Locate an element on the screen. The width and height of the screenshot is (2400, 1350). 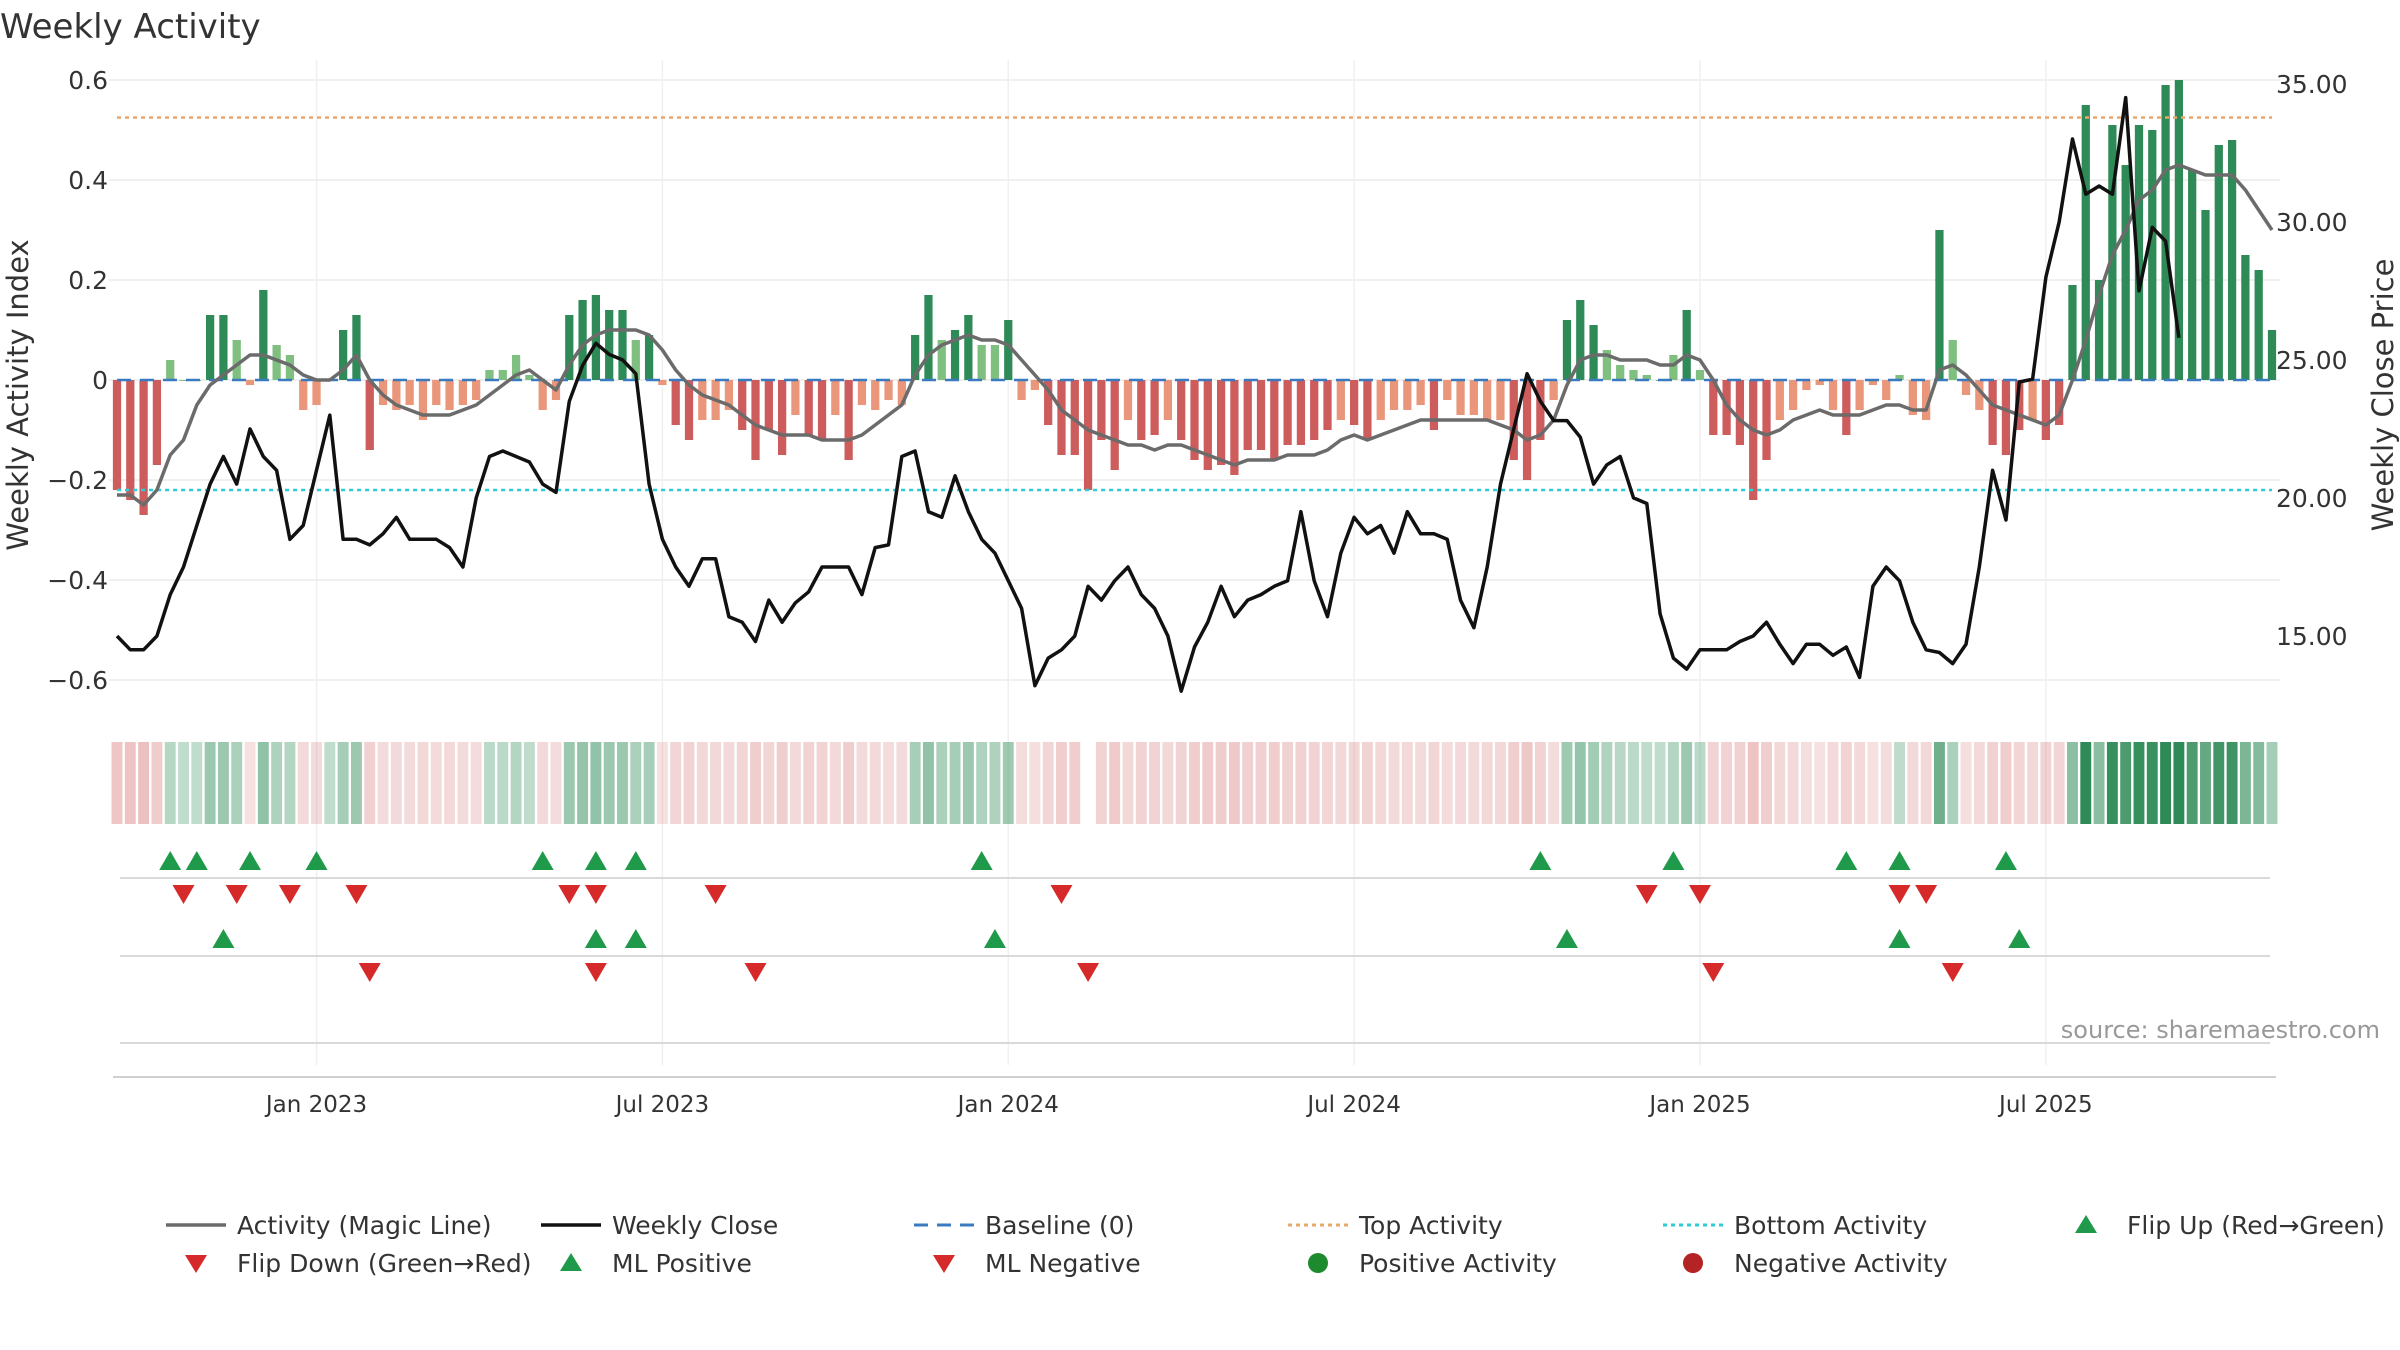
y-tick-label: −0.6 is located at coordinates (77, 680).